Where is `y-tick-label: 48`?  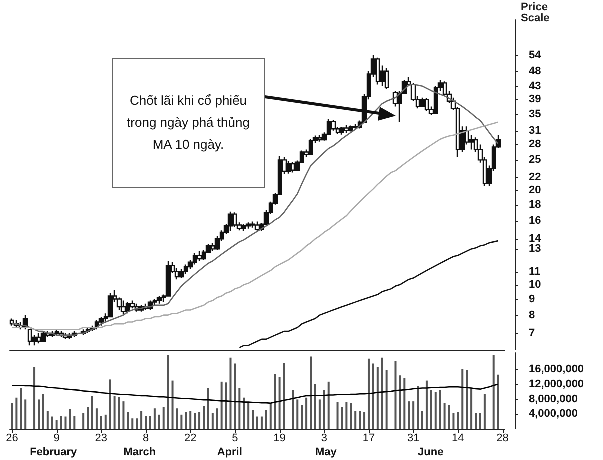
y-tick-label: 48 is located at coordinates (535, 71).